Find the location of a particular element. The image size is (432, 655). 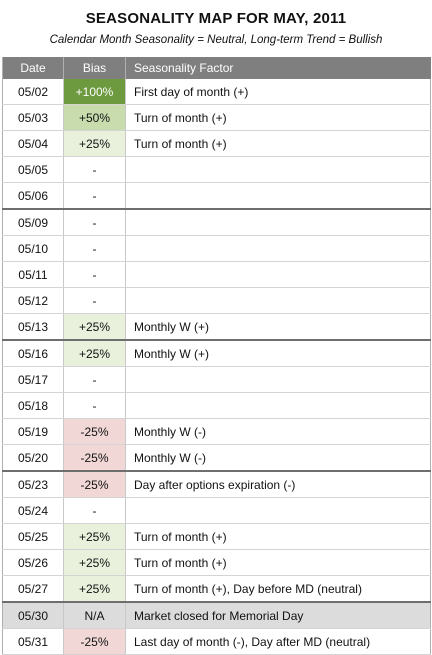

header-row: Date Bias Seasonality Factor is located at coordinates (216, 68).